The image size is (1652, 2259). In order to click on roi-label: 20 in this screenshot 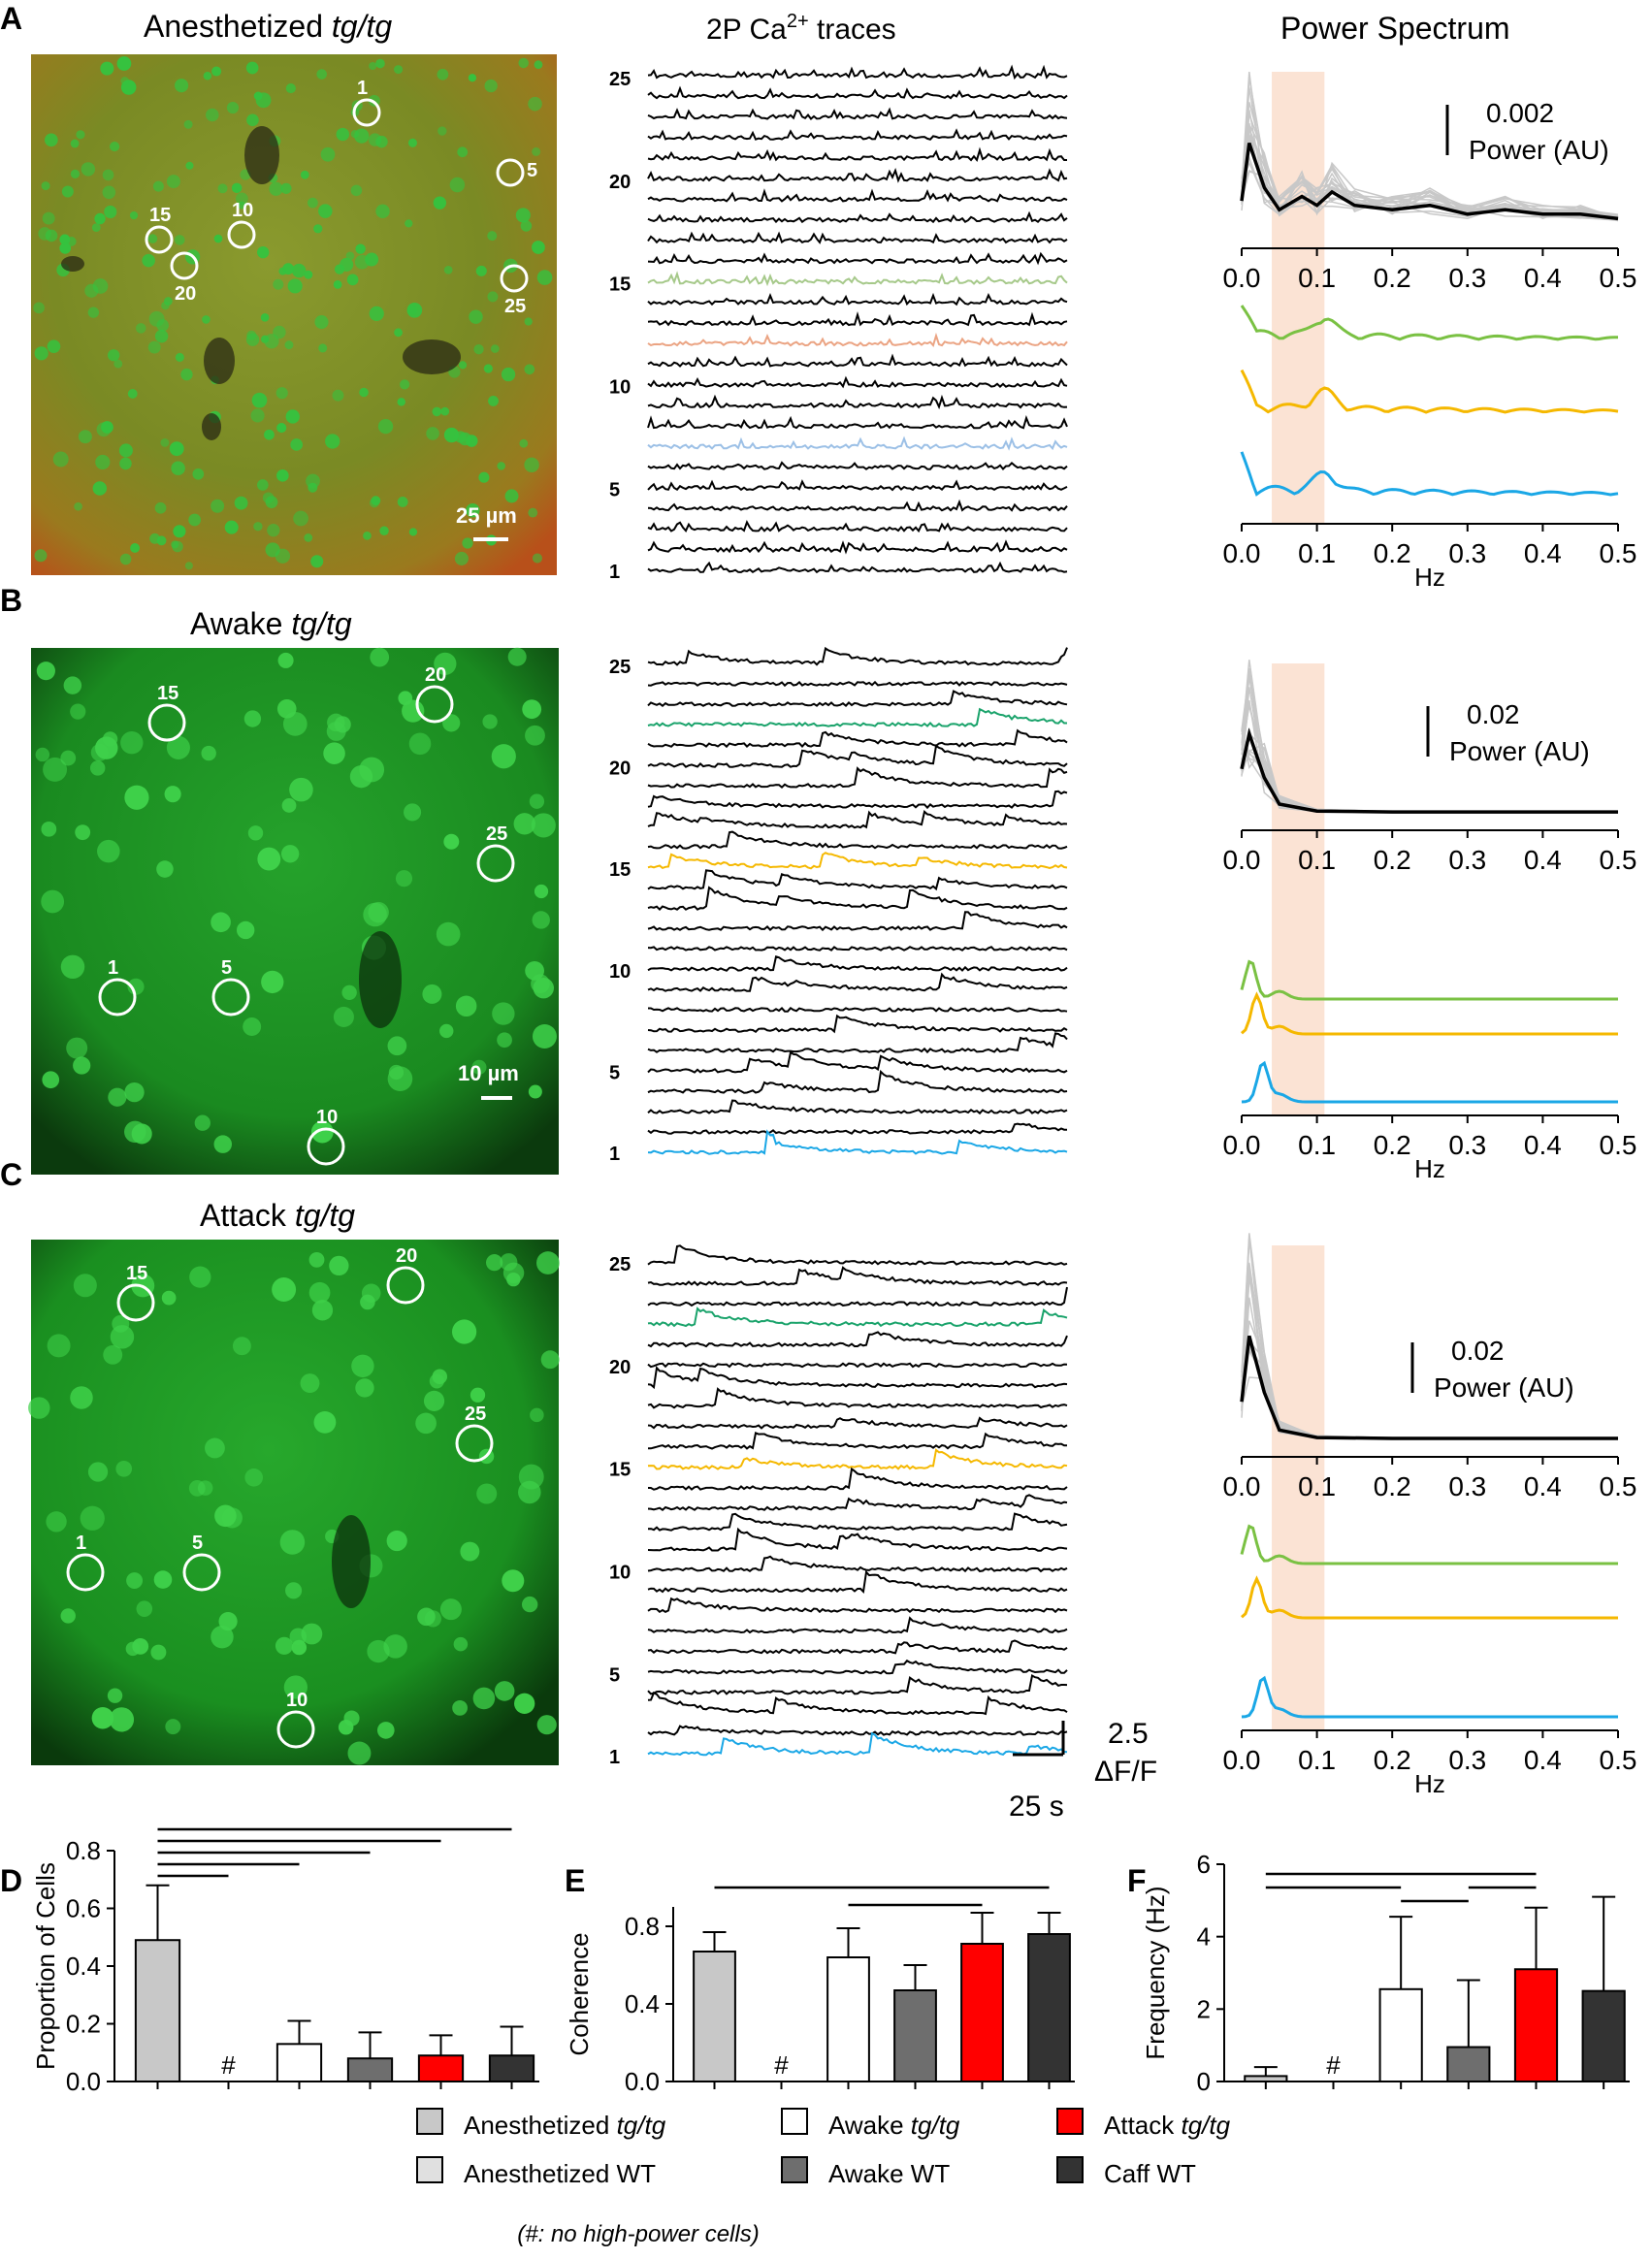, I will do `click(436, 675)`.